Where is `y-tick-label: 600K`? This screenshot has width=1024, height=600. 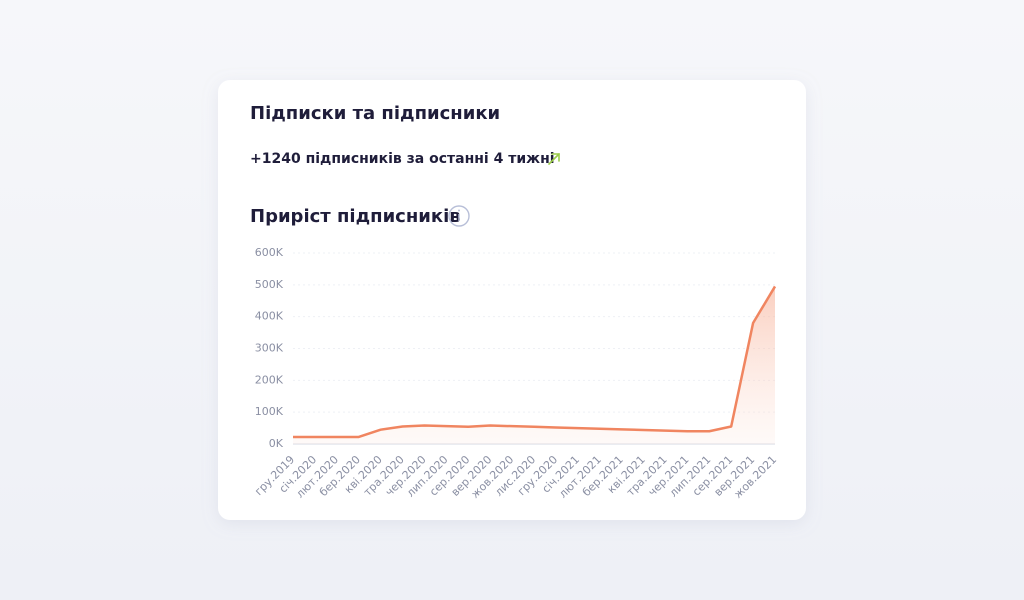
y-tick-label: 600K is located at coordinates (269, 252).